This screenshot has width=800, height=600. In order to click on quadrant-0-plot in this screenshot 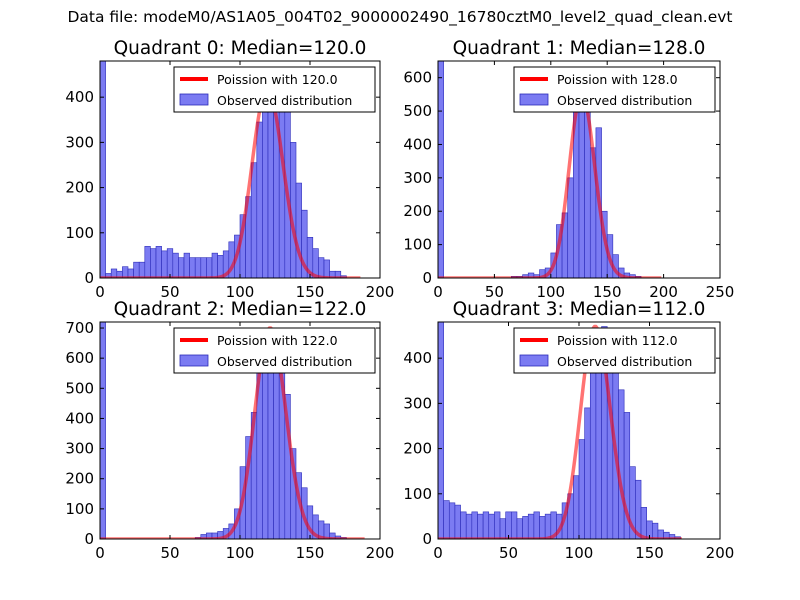, I will do `click(230, 169)`.